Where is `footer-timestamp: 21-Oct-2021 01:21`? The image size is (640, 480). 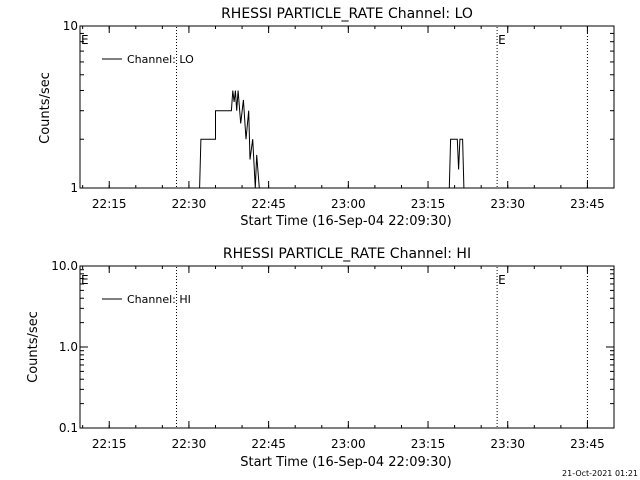
footer-timestamp: 21-Oct-2021 01:21 is located at coordinates (600, 473).